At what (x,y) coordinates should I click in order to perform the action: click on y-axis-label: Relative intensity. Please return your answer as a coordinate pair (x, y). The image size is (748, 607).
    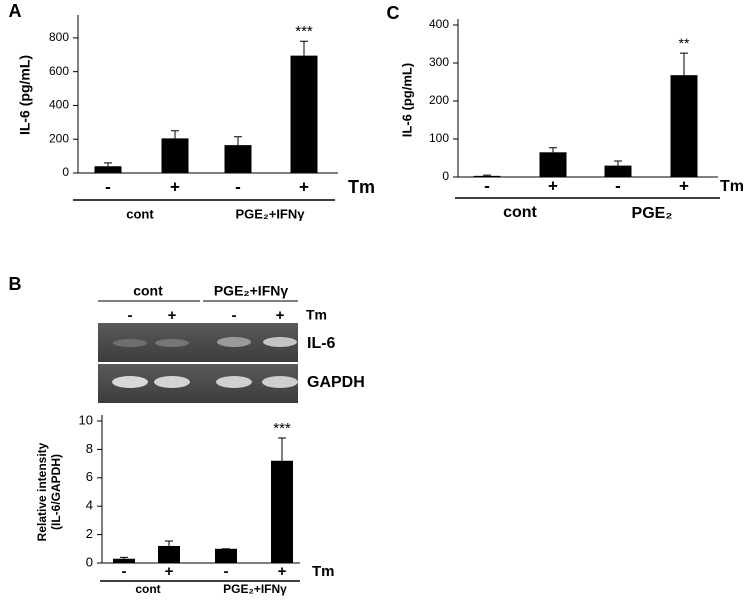
    Looking at the image, I should click on (42, 491).